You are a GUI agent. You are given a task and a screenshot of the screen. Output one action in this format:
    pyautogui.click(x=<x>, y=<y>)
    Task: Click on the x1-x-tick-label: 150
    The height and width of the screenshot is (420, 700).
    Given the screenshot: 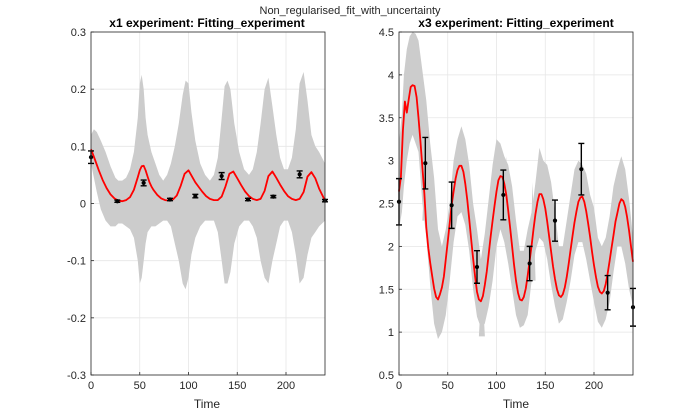 What is the action you would take?
    pyautogui.click(x=237, y=386)
    